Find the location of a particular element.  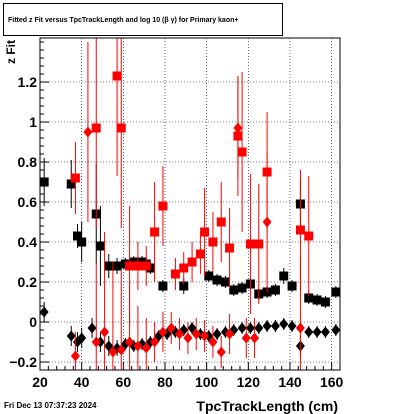

x-tick-label: 100 is located at coordinates (207, 382).